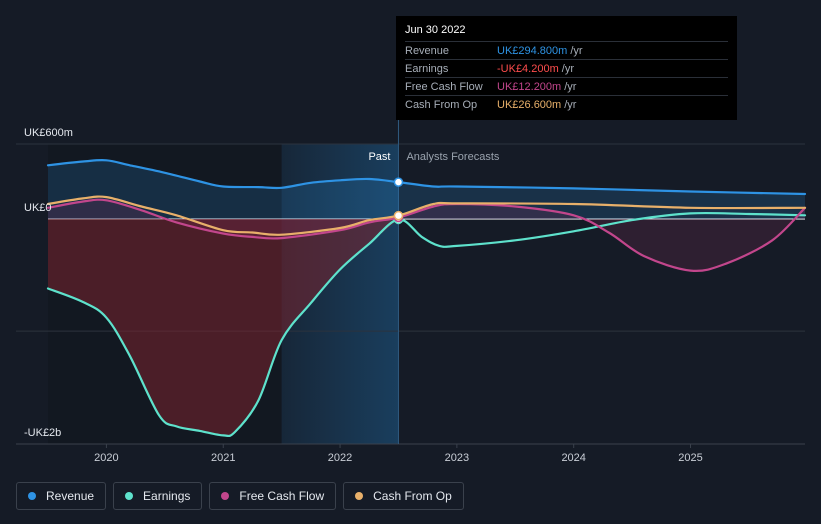  Describe the element at coordinates (340, 458) in the screenshot. I see `x-tick-label: 2022` at that location.